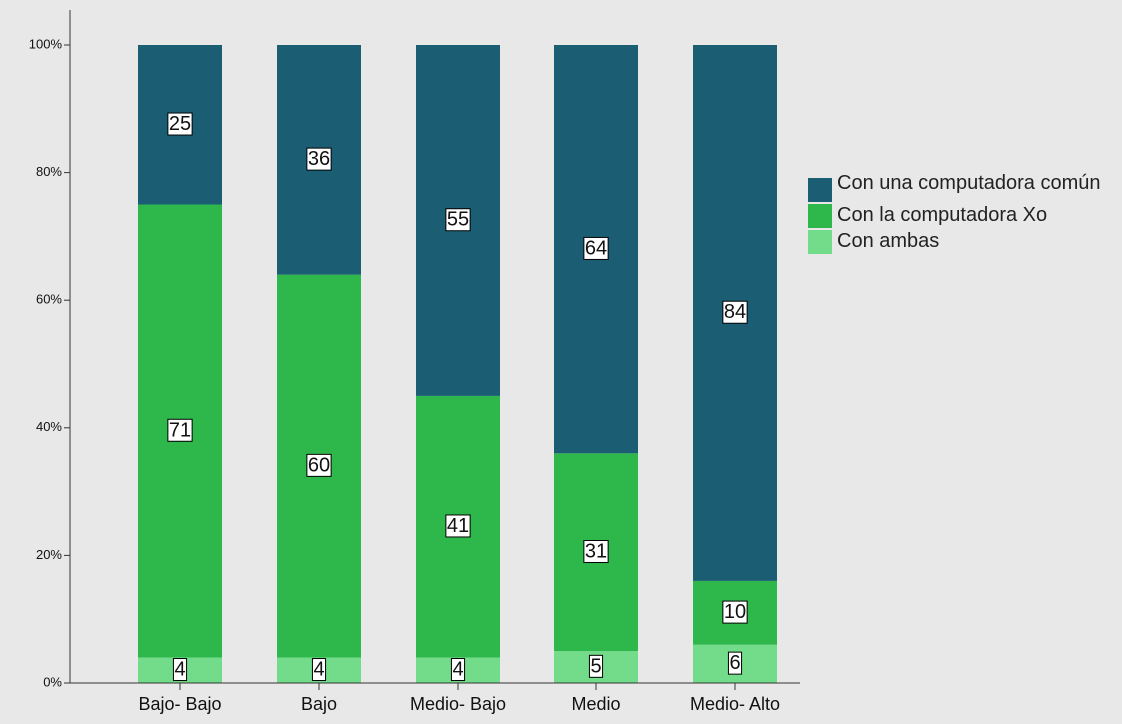 The width and height of the screenshot is (1122, 724). What do you see at coordinates (319, 704) in the screenshot?
I see `x-tick-label: Bajo` at bounding box center [319, 704].